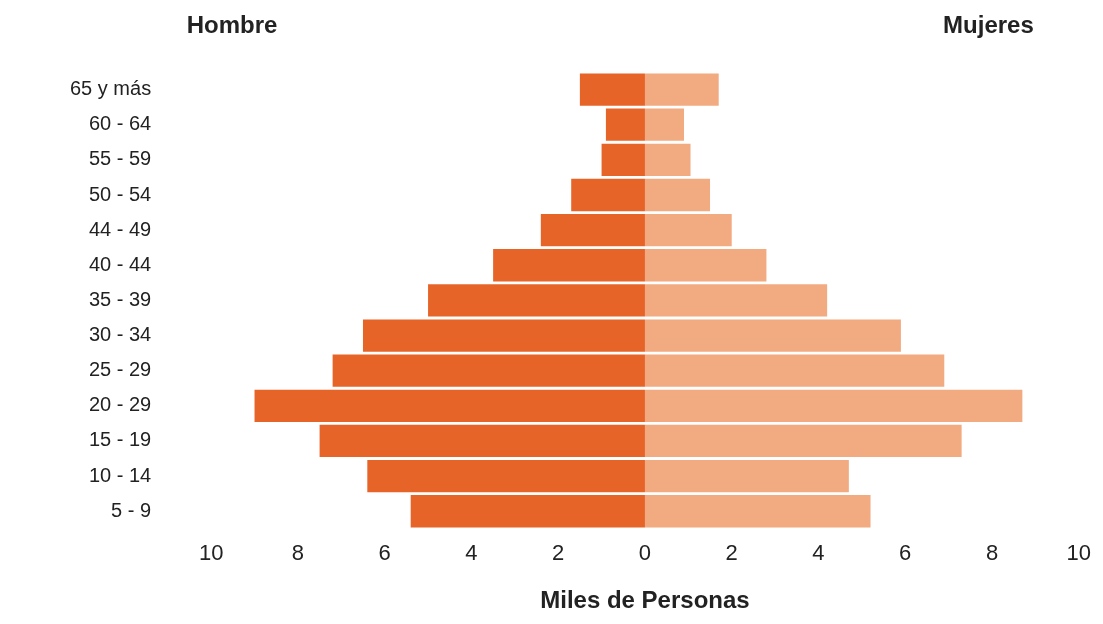  I want to click on x-axis-title: Miles de Personas, so click(645, 600).